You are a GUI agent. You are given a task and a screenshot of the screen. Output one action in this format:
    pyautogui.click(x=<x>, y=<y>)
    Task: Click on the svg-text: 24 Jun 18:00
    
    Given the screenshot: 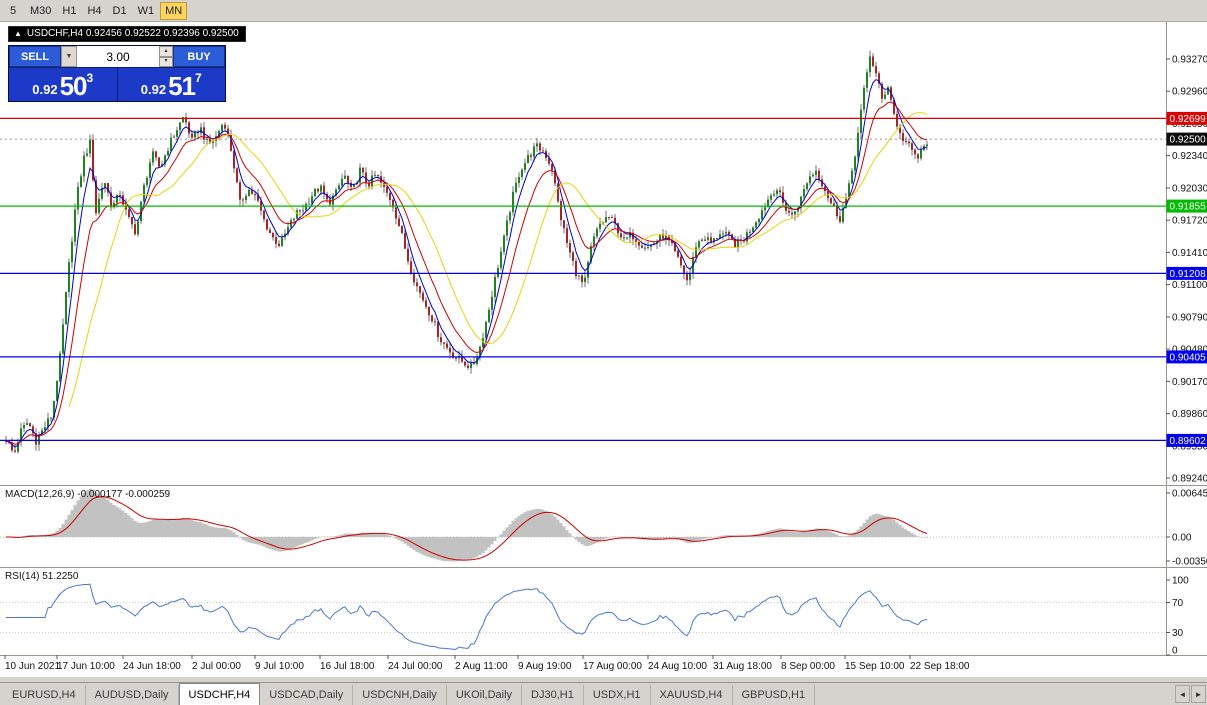 What is the action you would take?
    pyautogui.click(x=152, y=666)
    